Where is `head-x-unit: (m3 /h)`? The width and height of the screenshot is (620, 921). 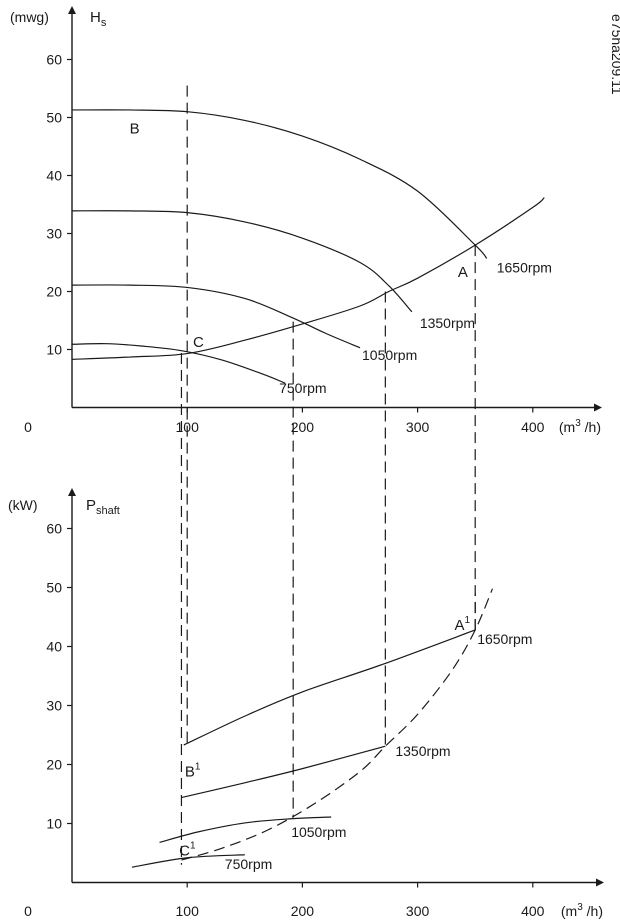 head-x-unit: (m3 /h) is located at coordinates (580, 426).